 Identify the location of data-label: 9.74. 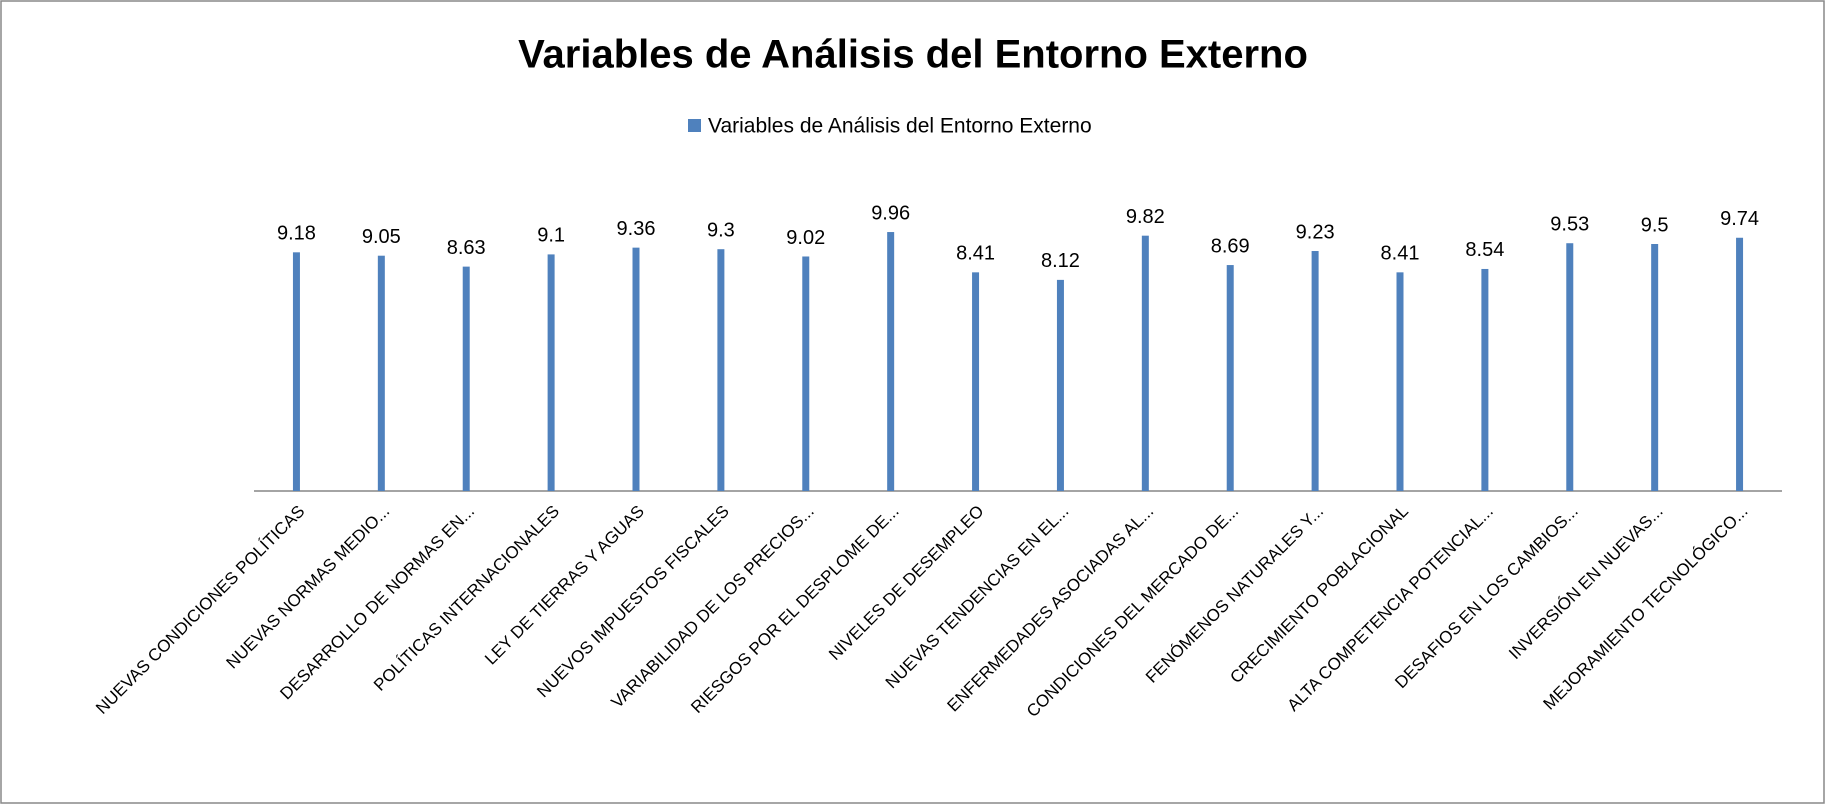
(1739, 219).